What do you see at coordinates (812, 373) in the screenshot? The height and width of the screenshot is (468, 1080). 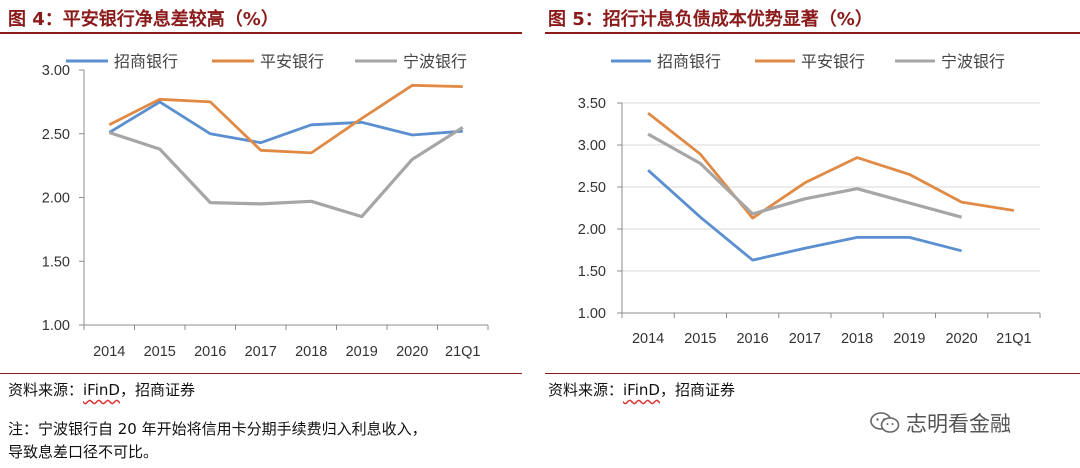 I see `source-rule-right` at bounding box center [812, 373].